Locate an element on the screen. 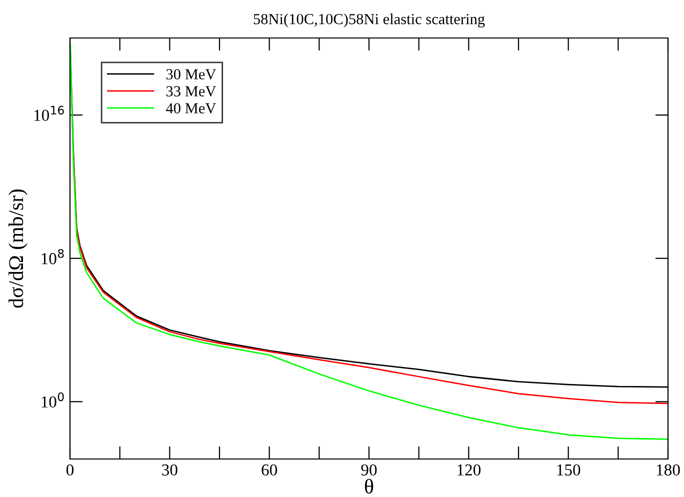  x-tick-label: 120 is located at coordinates (469, 470).